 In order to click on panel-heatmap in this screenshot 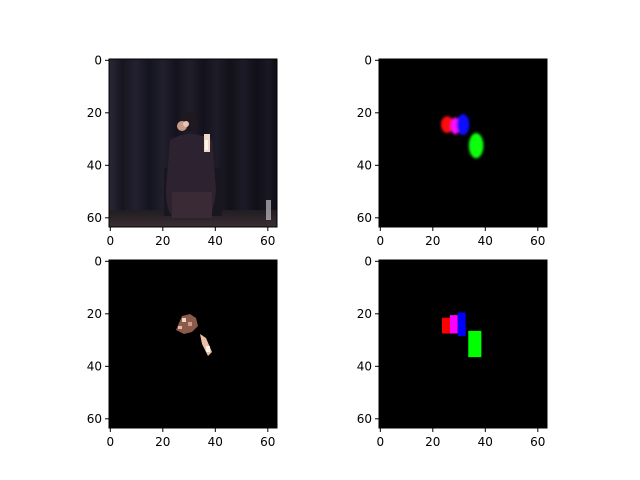, I will do `click(463, 143)`.